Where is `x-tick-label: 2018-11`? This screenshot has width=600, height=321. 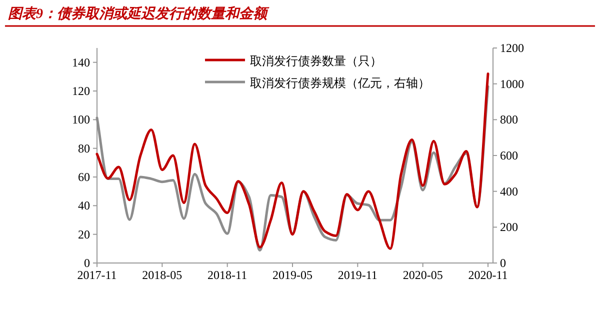 x-tick-label: 2018-11 is located at coordinates (228, 275).